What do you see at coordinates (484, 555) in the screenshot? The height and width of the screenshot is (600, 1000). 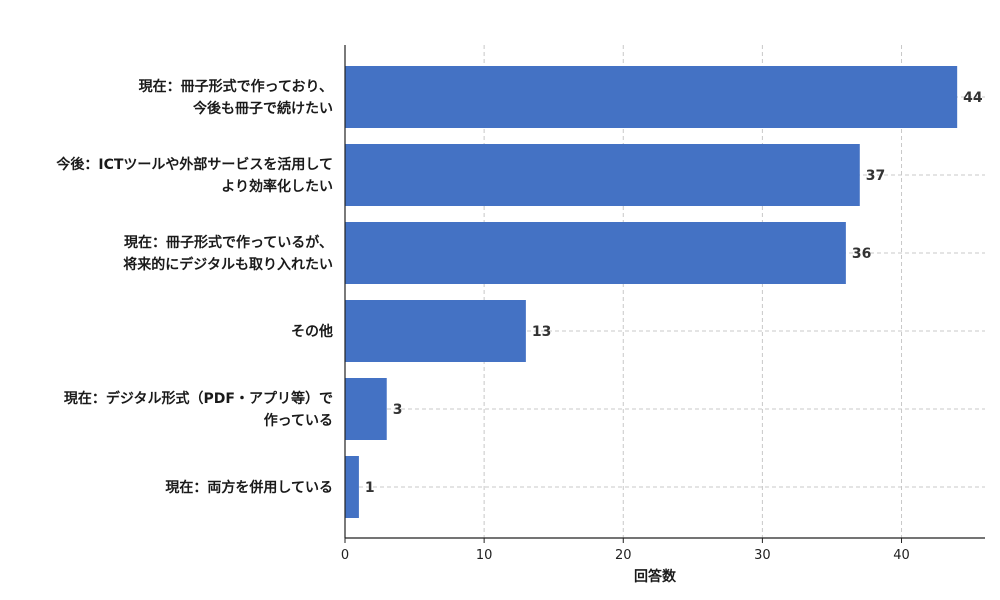 I see `x-tick-label: 10` at bounding box center [484, 555].